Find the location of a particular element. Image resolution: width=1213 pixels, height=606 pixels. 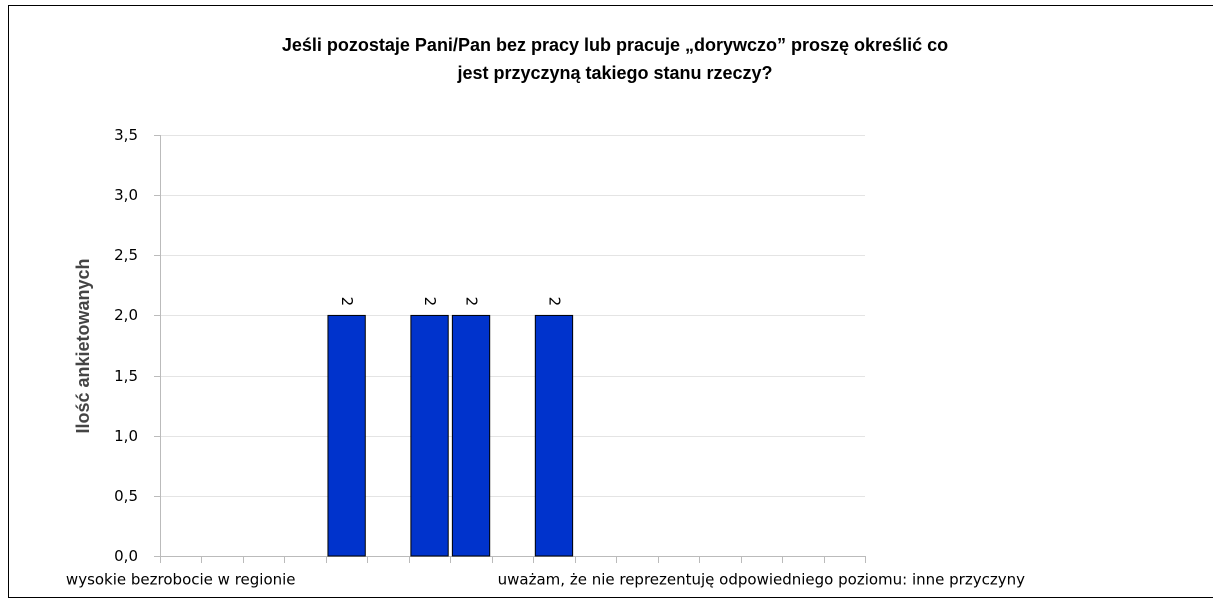

y-tick-label: 3,5 is located at coordinates (126, 135).